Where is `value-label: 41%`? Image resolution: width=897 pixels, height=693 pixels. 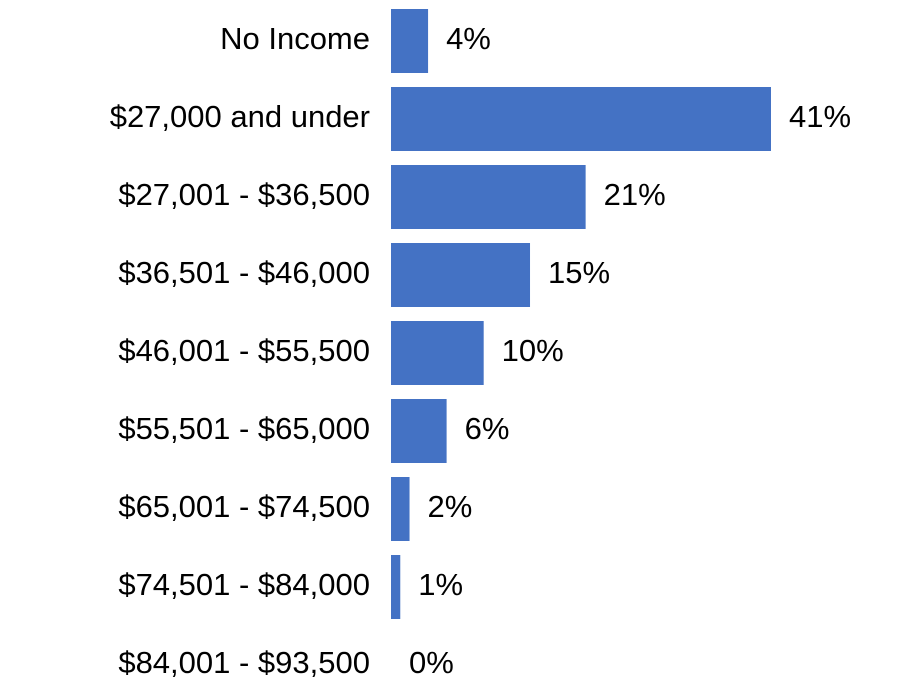 value-label: 41% is located at coordinates (820, 116).